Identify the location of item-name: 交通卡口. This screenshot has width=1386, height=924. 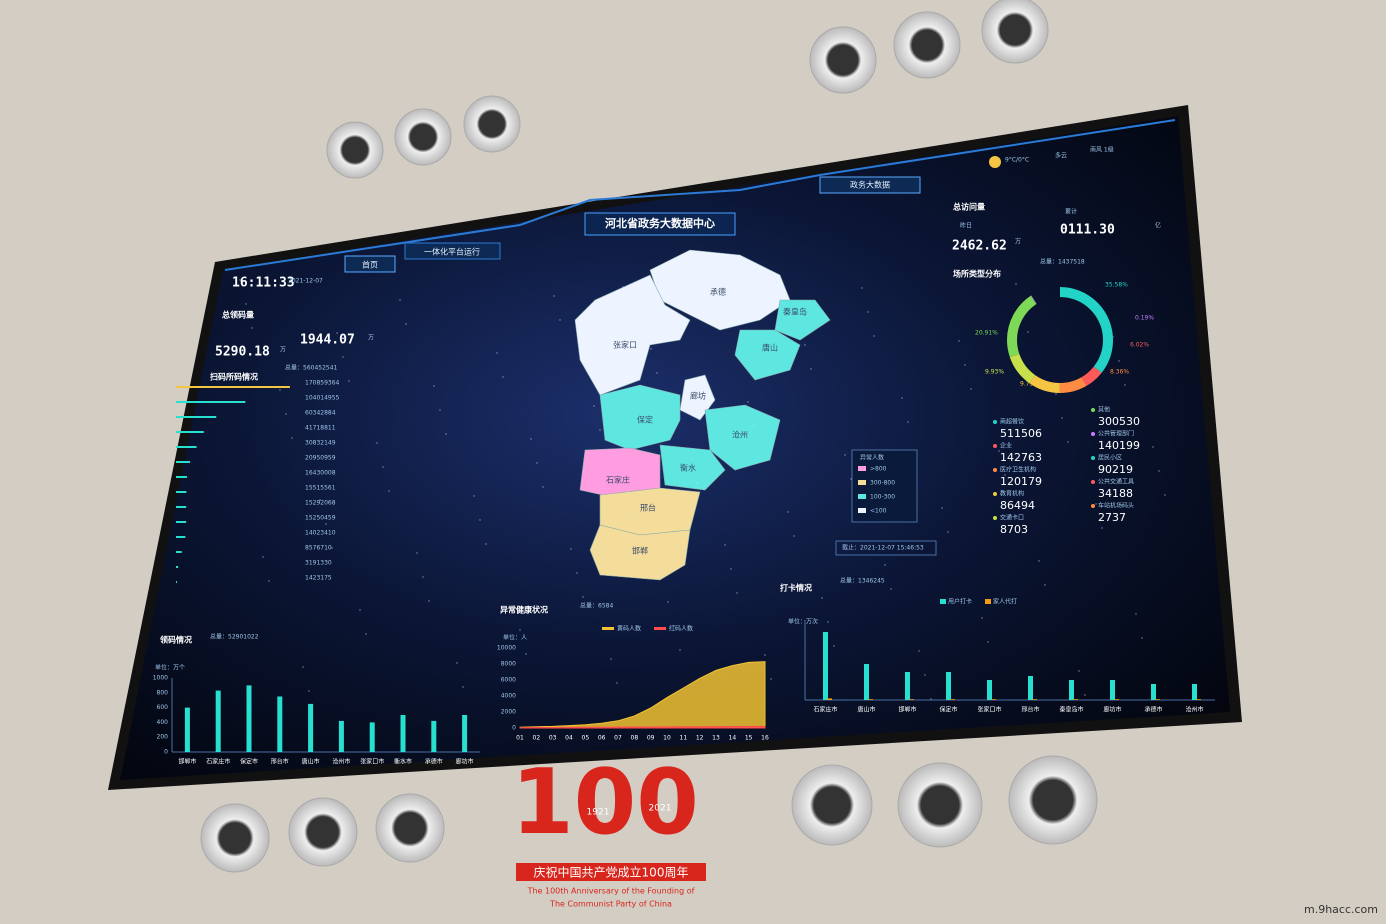
(1012, 518).